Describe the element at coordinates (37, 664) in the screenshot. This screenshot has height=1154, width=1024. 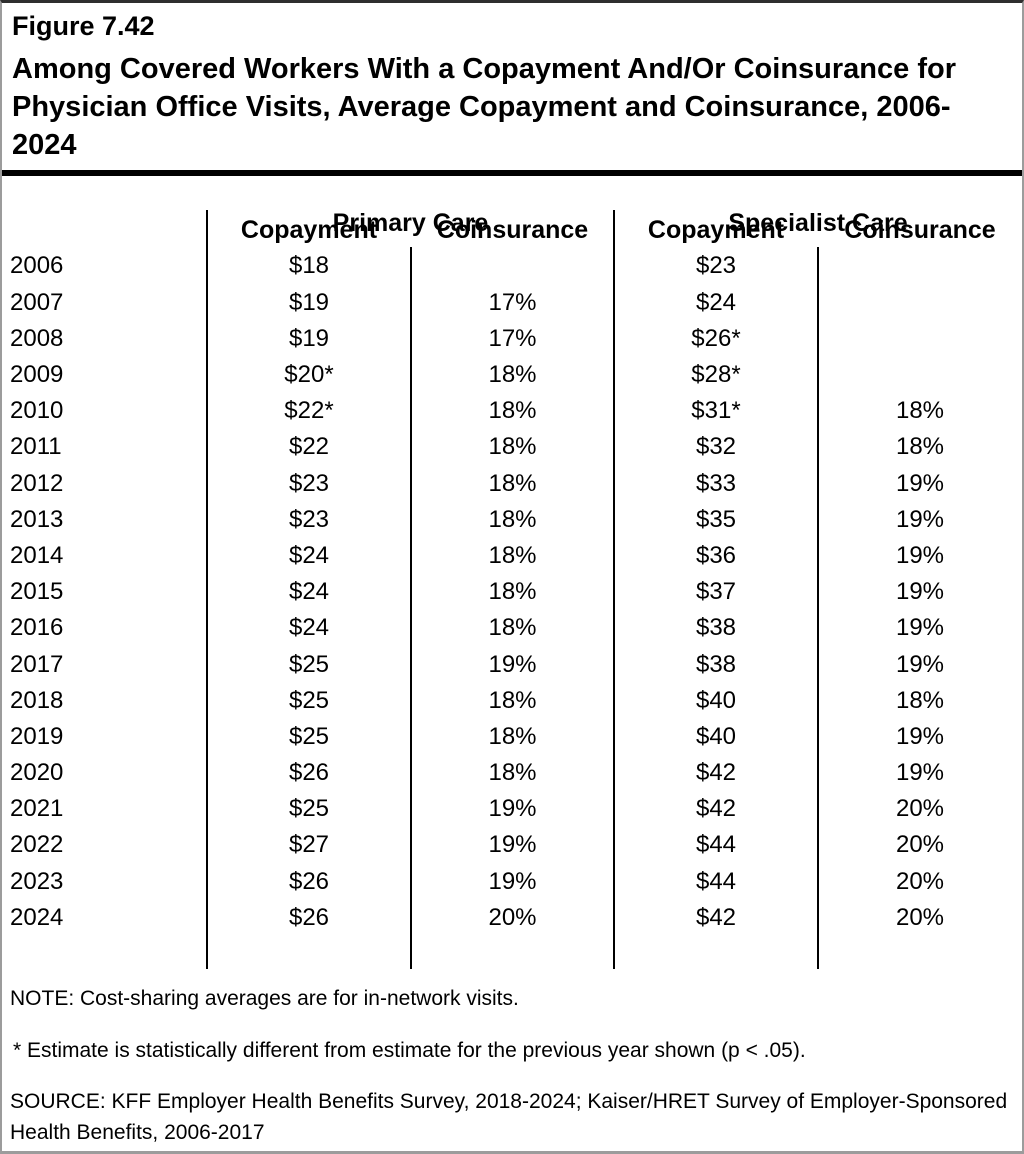
I see `year-cell: 2017` at that location.